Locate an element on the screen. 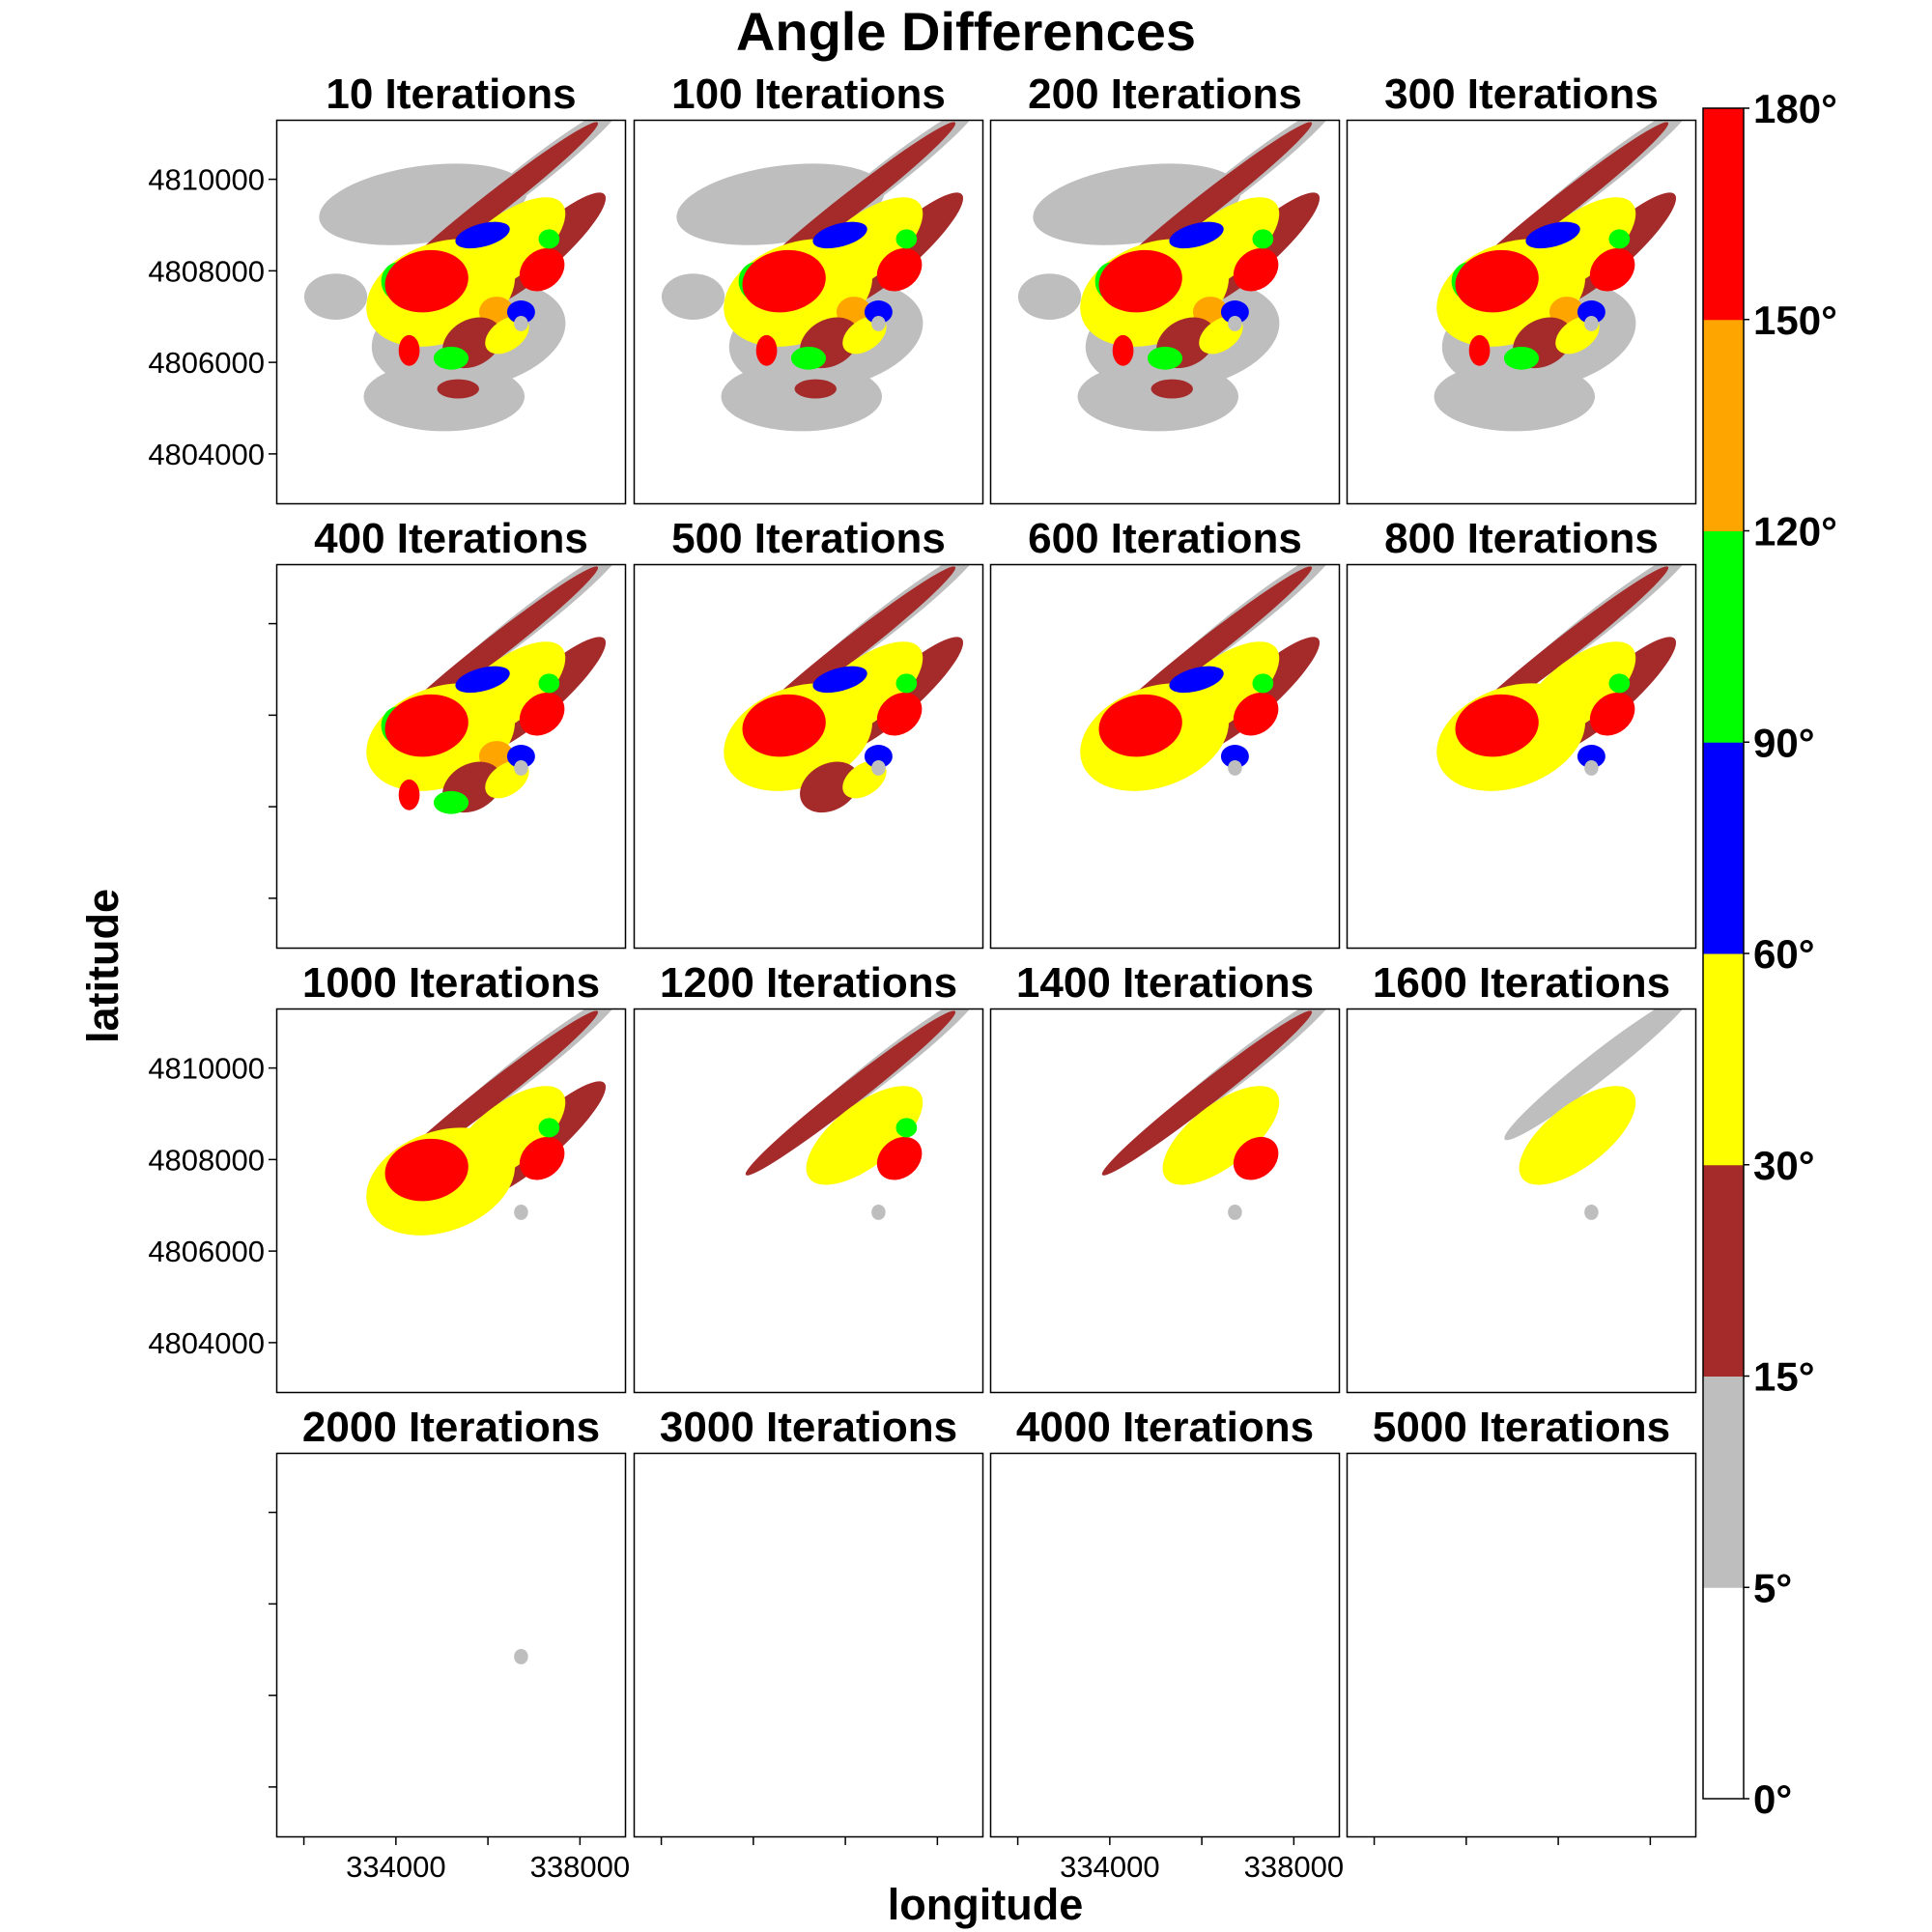 Image resolution: width=1932 pixels, height=1932 pixels. panel: 200 Iterations is located at coordinates (1165, 288).